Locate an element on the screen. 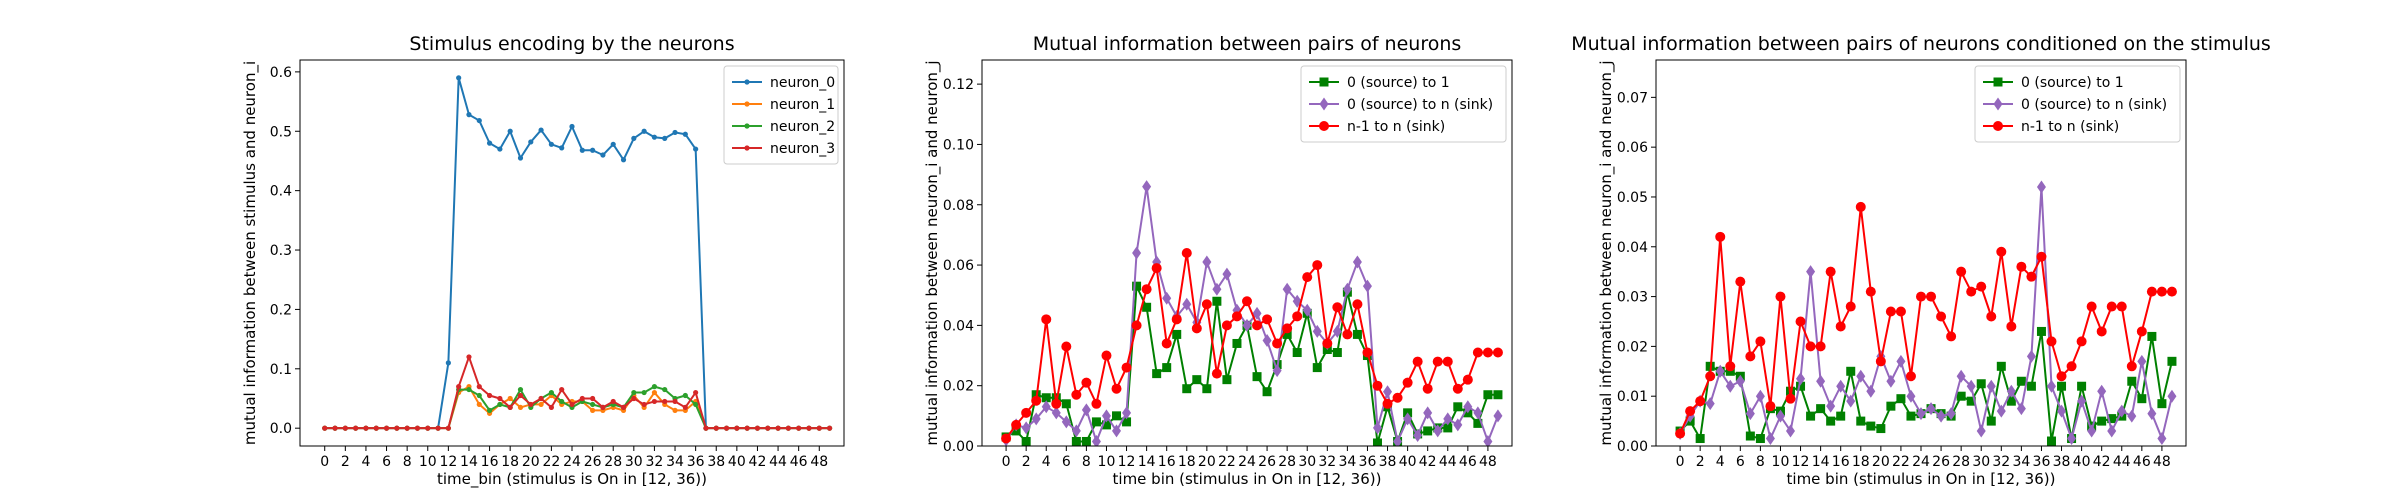 The height and width of the screenshot is (504, 2400). legend-marker is located at coordinates (747, 104).